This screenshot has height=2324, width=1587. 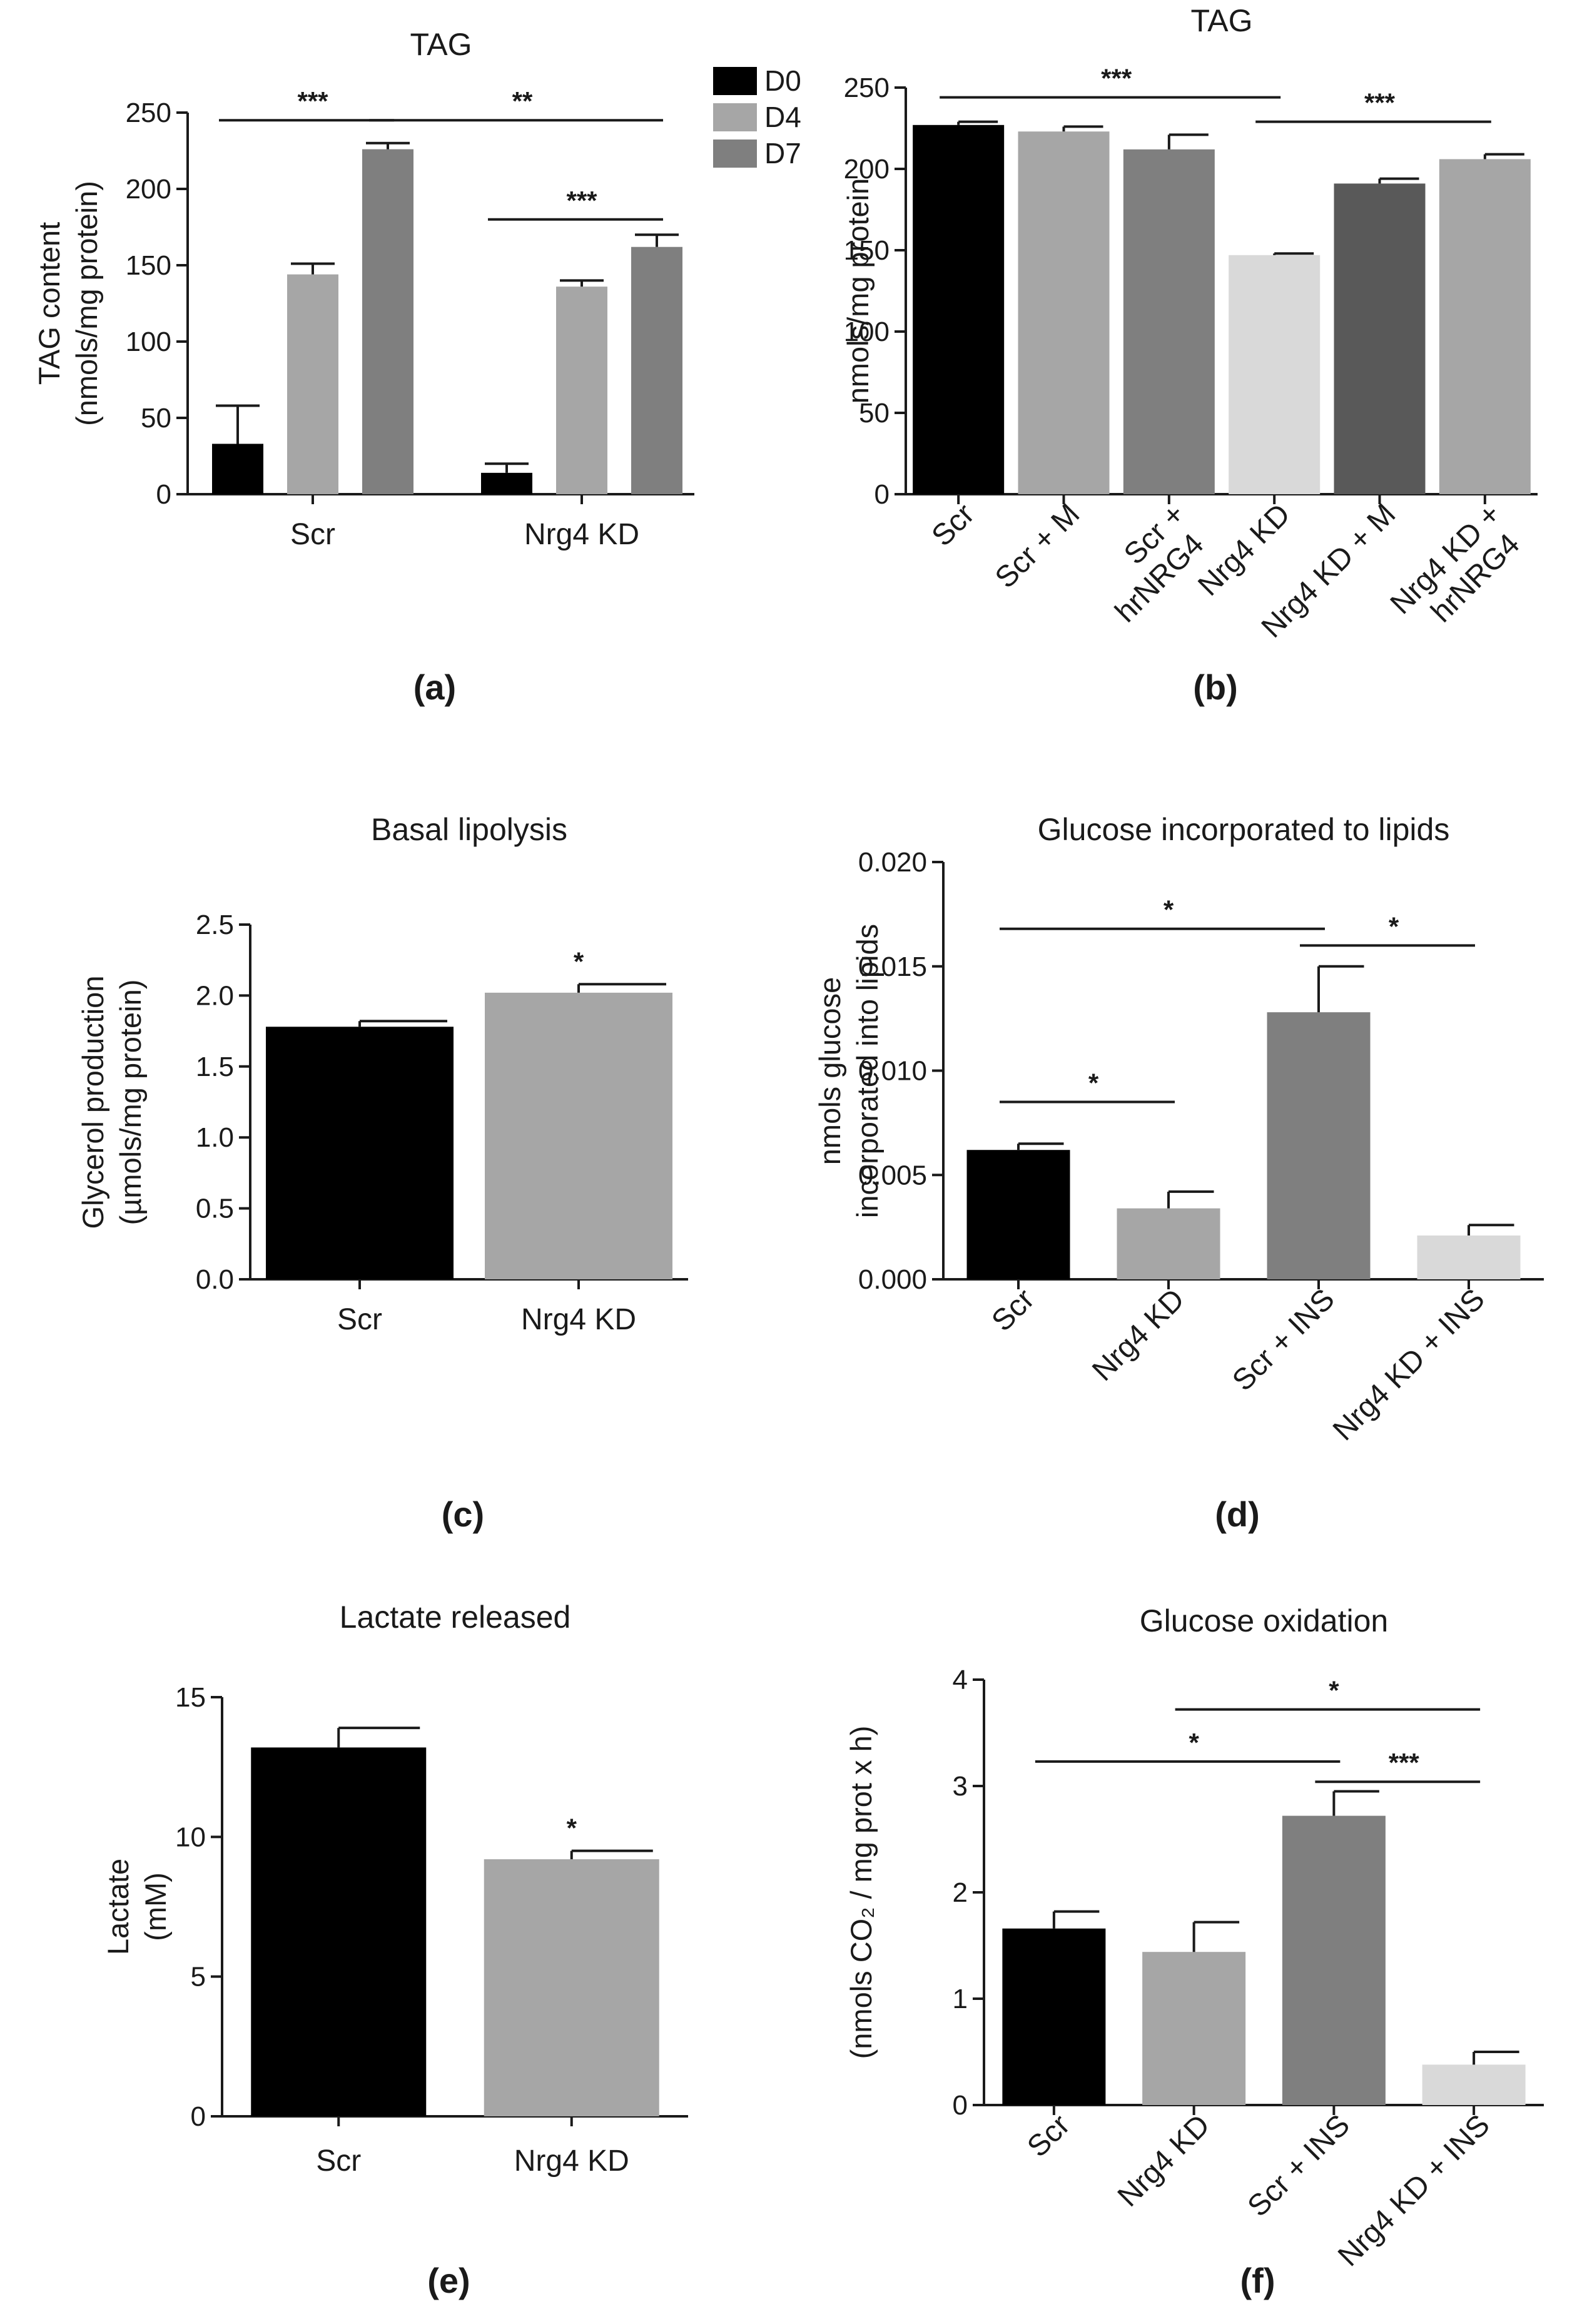 What do you see at coordinates (829, 1071) in the screenshot?
I see `y-axis-label: nmols glucose` at bounding box center [829, 1071].